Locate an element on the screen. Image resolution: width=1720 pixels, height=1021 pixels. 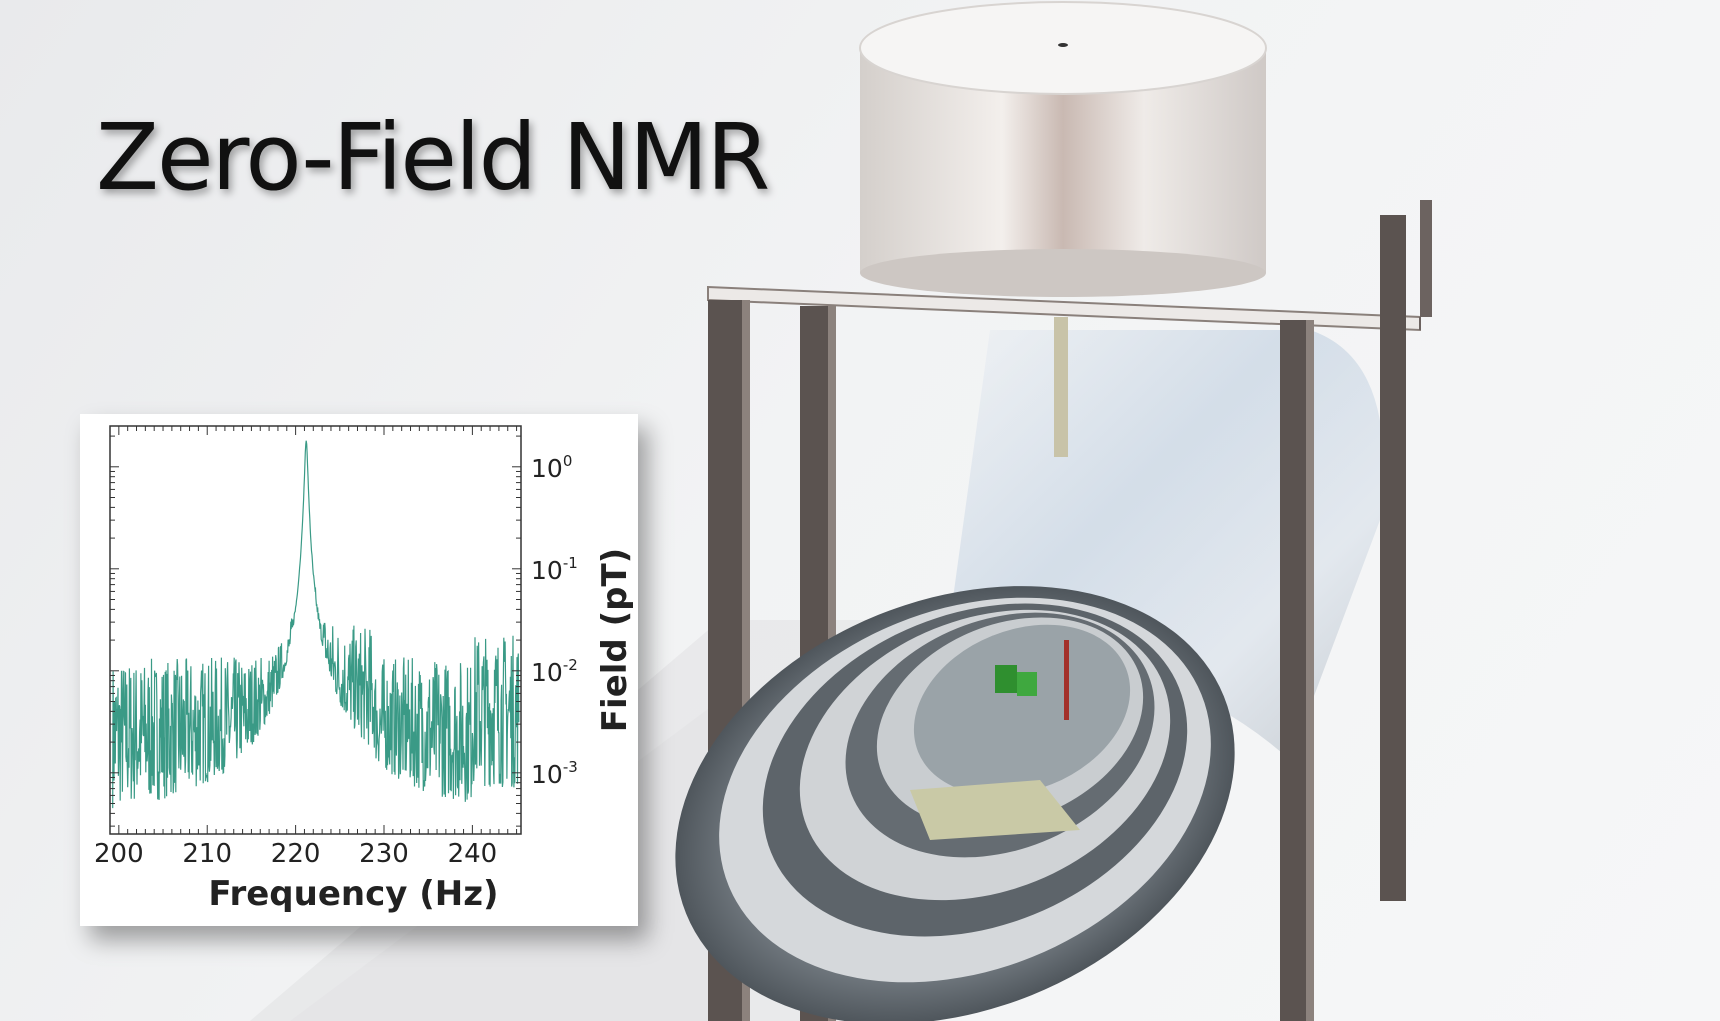
x-tick-label: 220 is located at coordinates (296, 854).